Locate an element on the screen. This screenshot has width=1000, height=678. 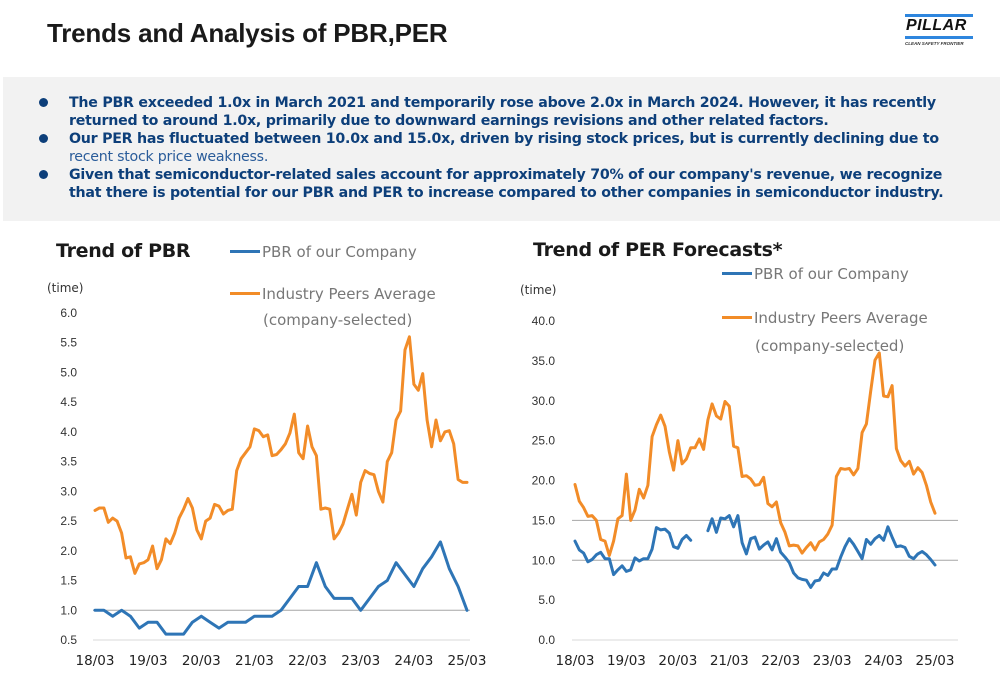
pbr-y-tick-label: 3.0 is located at coordinates (68, 491).